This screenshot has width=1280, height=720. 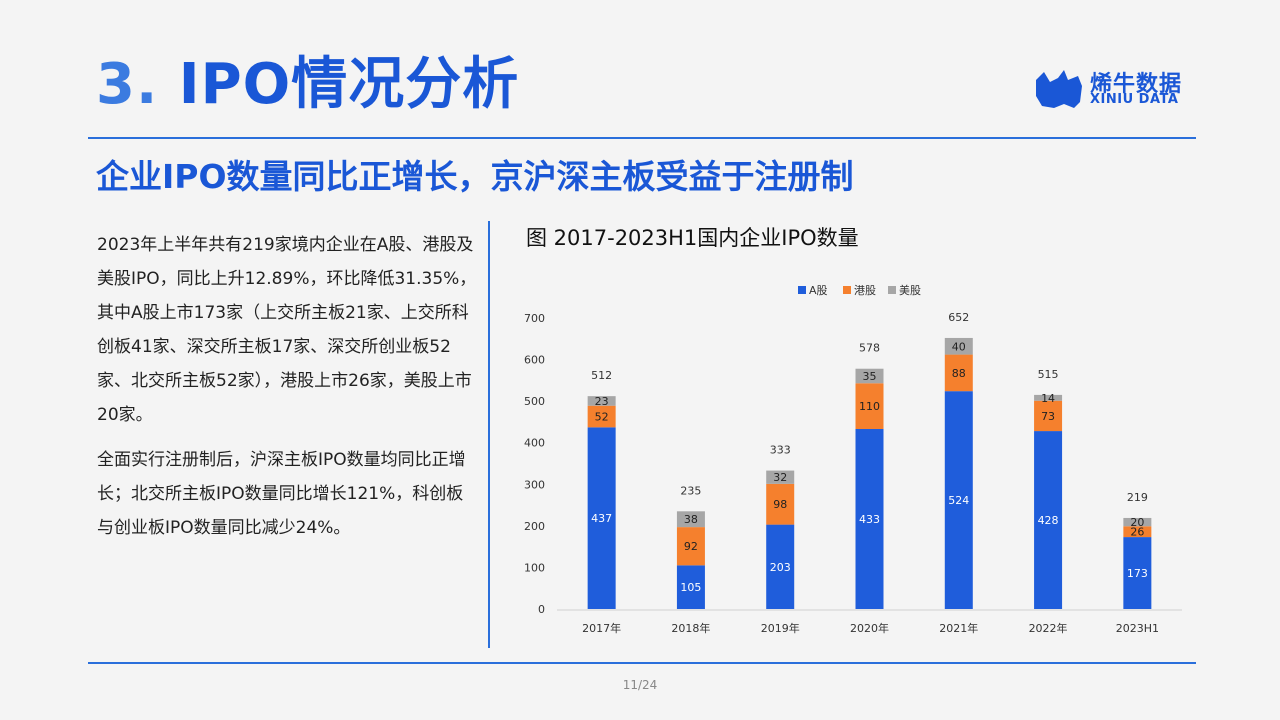 I want to click on y-tick-label: 300, so click(x=534, y=484).